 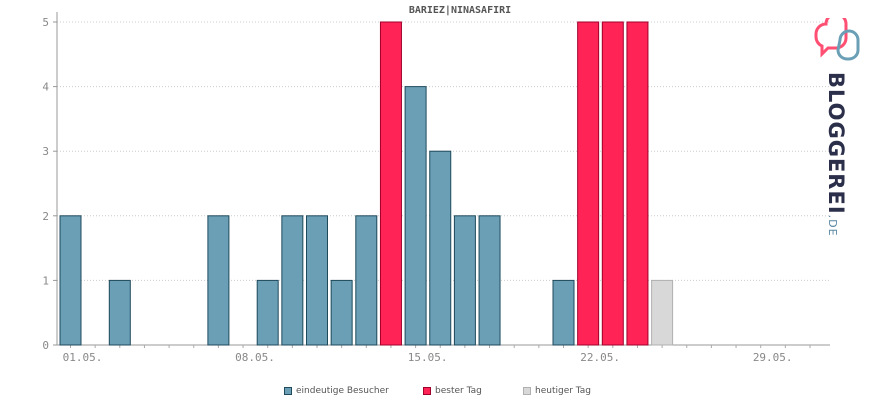 I want to click on x-tick-label: 15.05., so click(x=428, y=357).